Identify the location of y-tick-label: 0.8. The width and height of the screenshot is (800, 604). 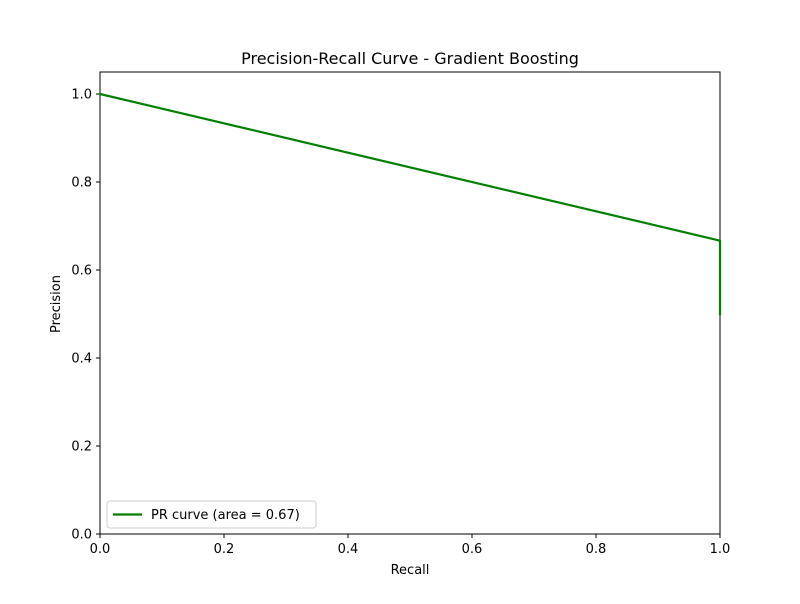
(81, 183).